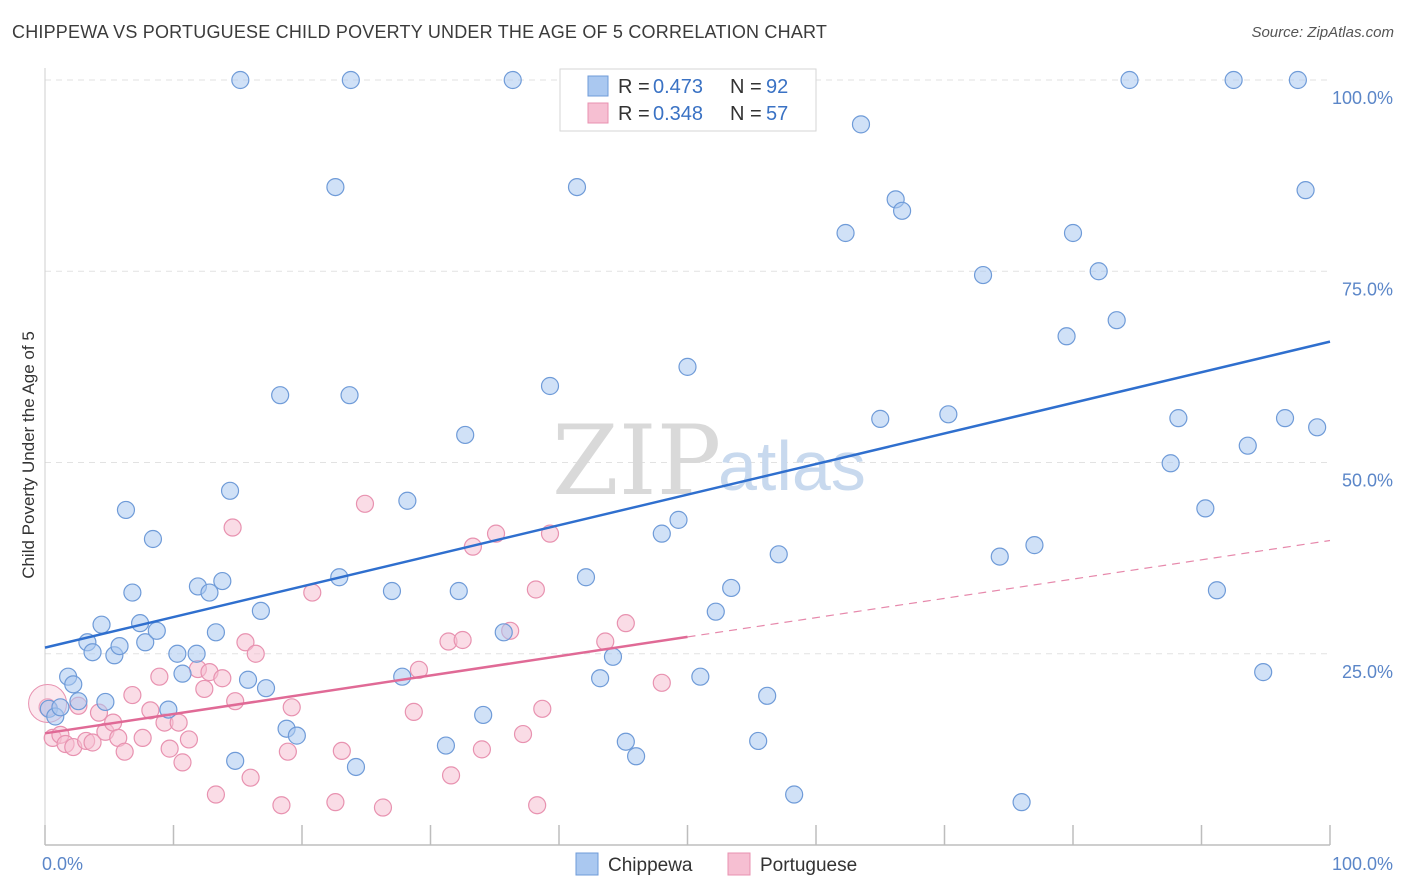 This screenshot has width=1406, height=892. Describe the element at coordinates (792, 466) in the screenshot. I see `watermark-atlas: atlas` at that location.